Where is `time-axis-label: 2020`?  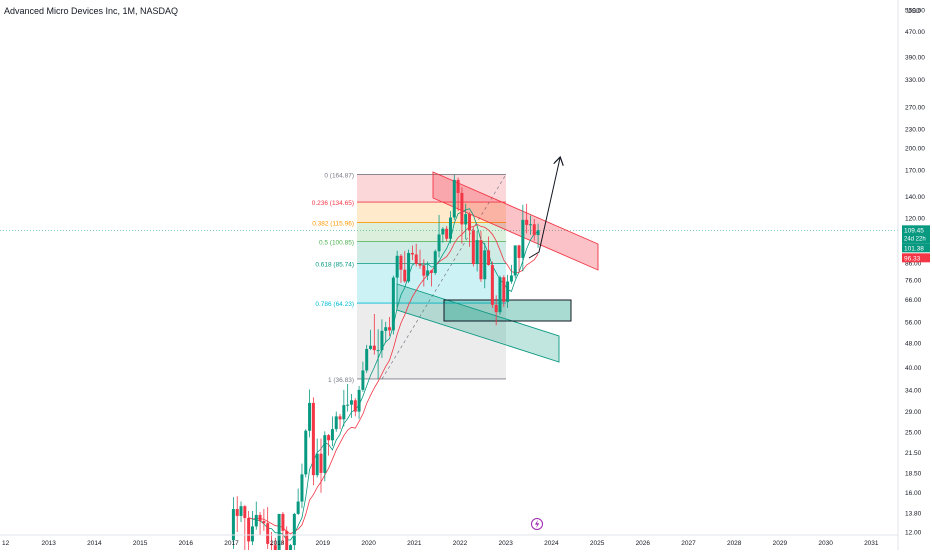 time-axis-label: 2020 is located at coordinates (368, 543).